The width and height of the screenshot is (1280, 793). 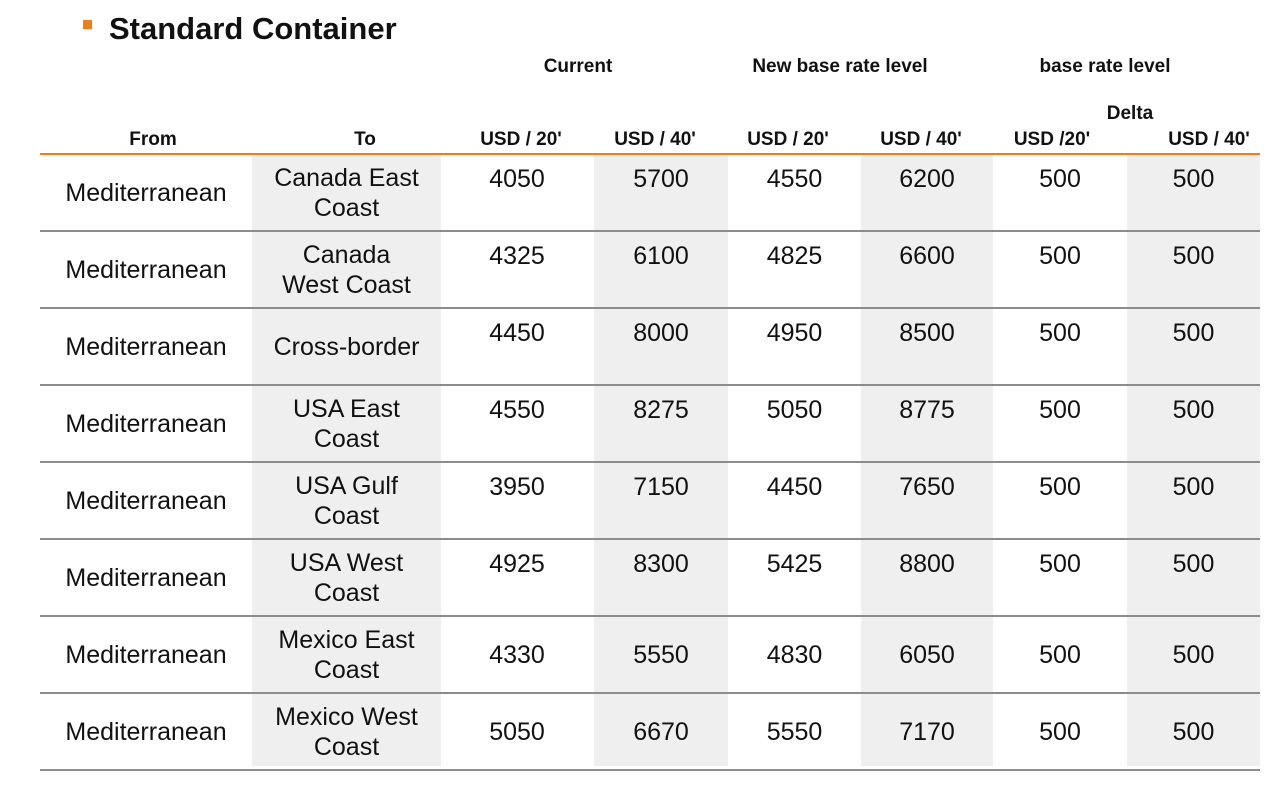 What do you see at coordinates (927, 564) in the screenshot?
I see `cell-new40: 8800` at bounding box center [927, 564].